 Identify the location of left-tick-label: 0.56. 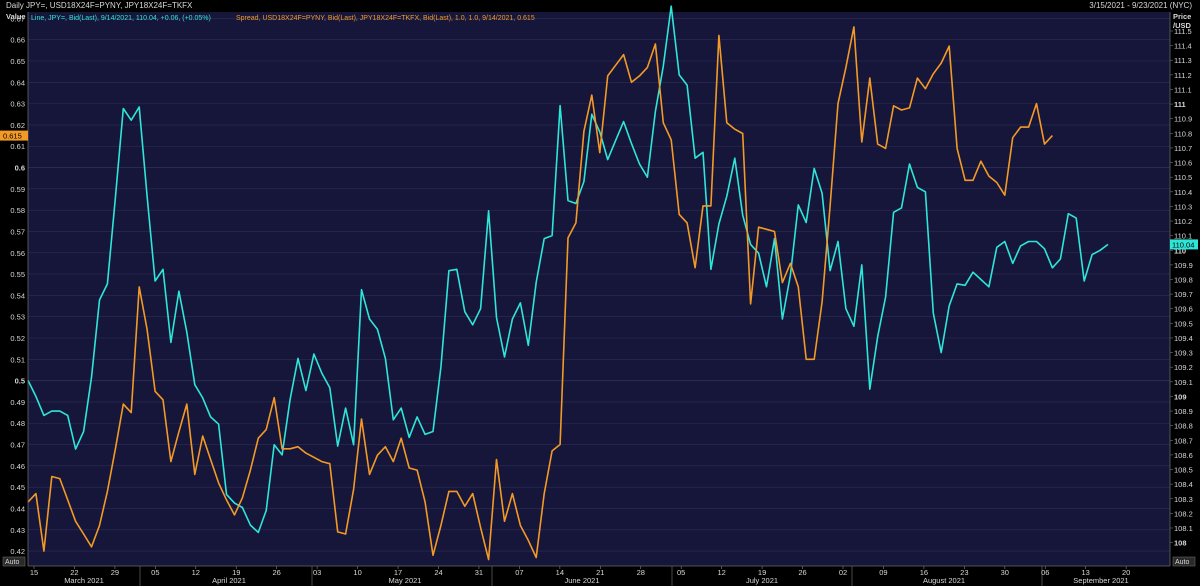
(17, 253).